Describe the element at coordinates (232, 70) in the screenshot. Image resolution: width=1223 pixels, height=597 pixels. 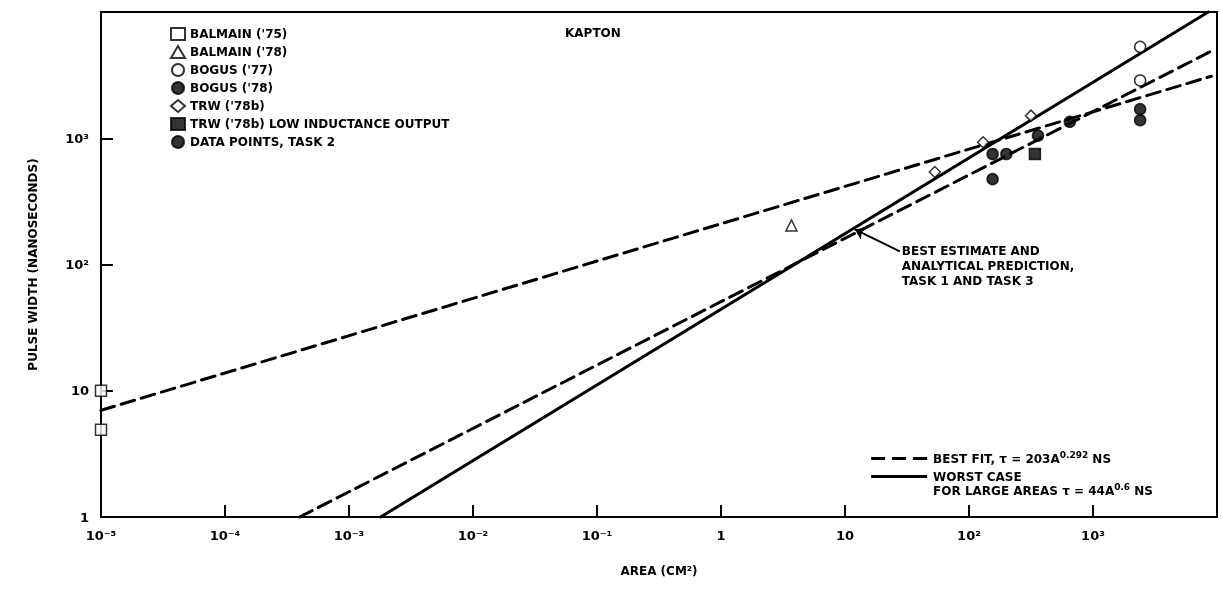
I see `legend-label: BOGUS ('77)` at that location.